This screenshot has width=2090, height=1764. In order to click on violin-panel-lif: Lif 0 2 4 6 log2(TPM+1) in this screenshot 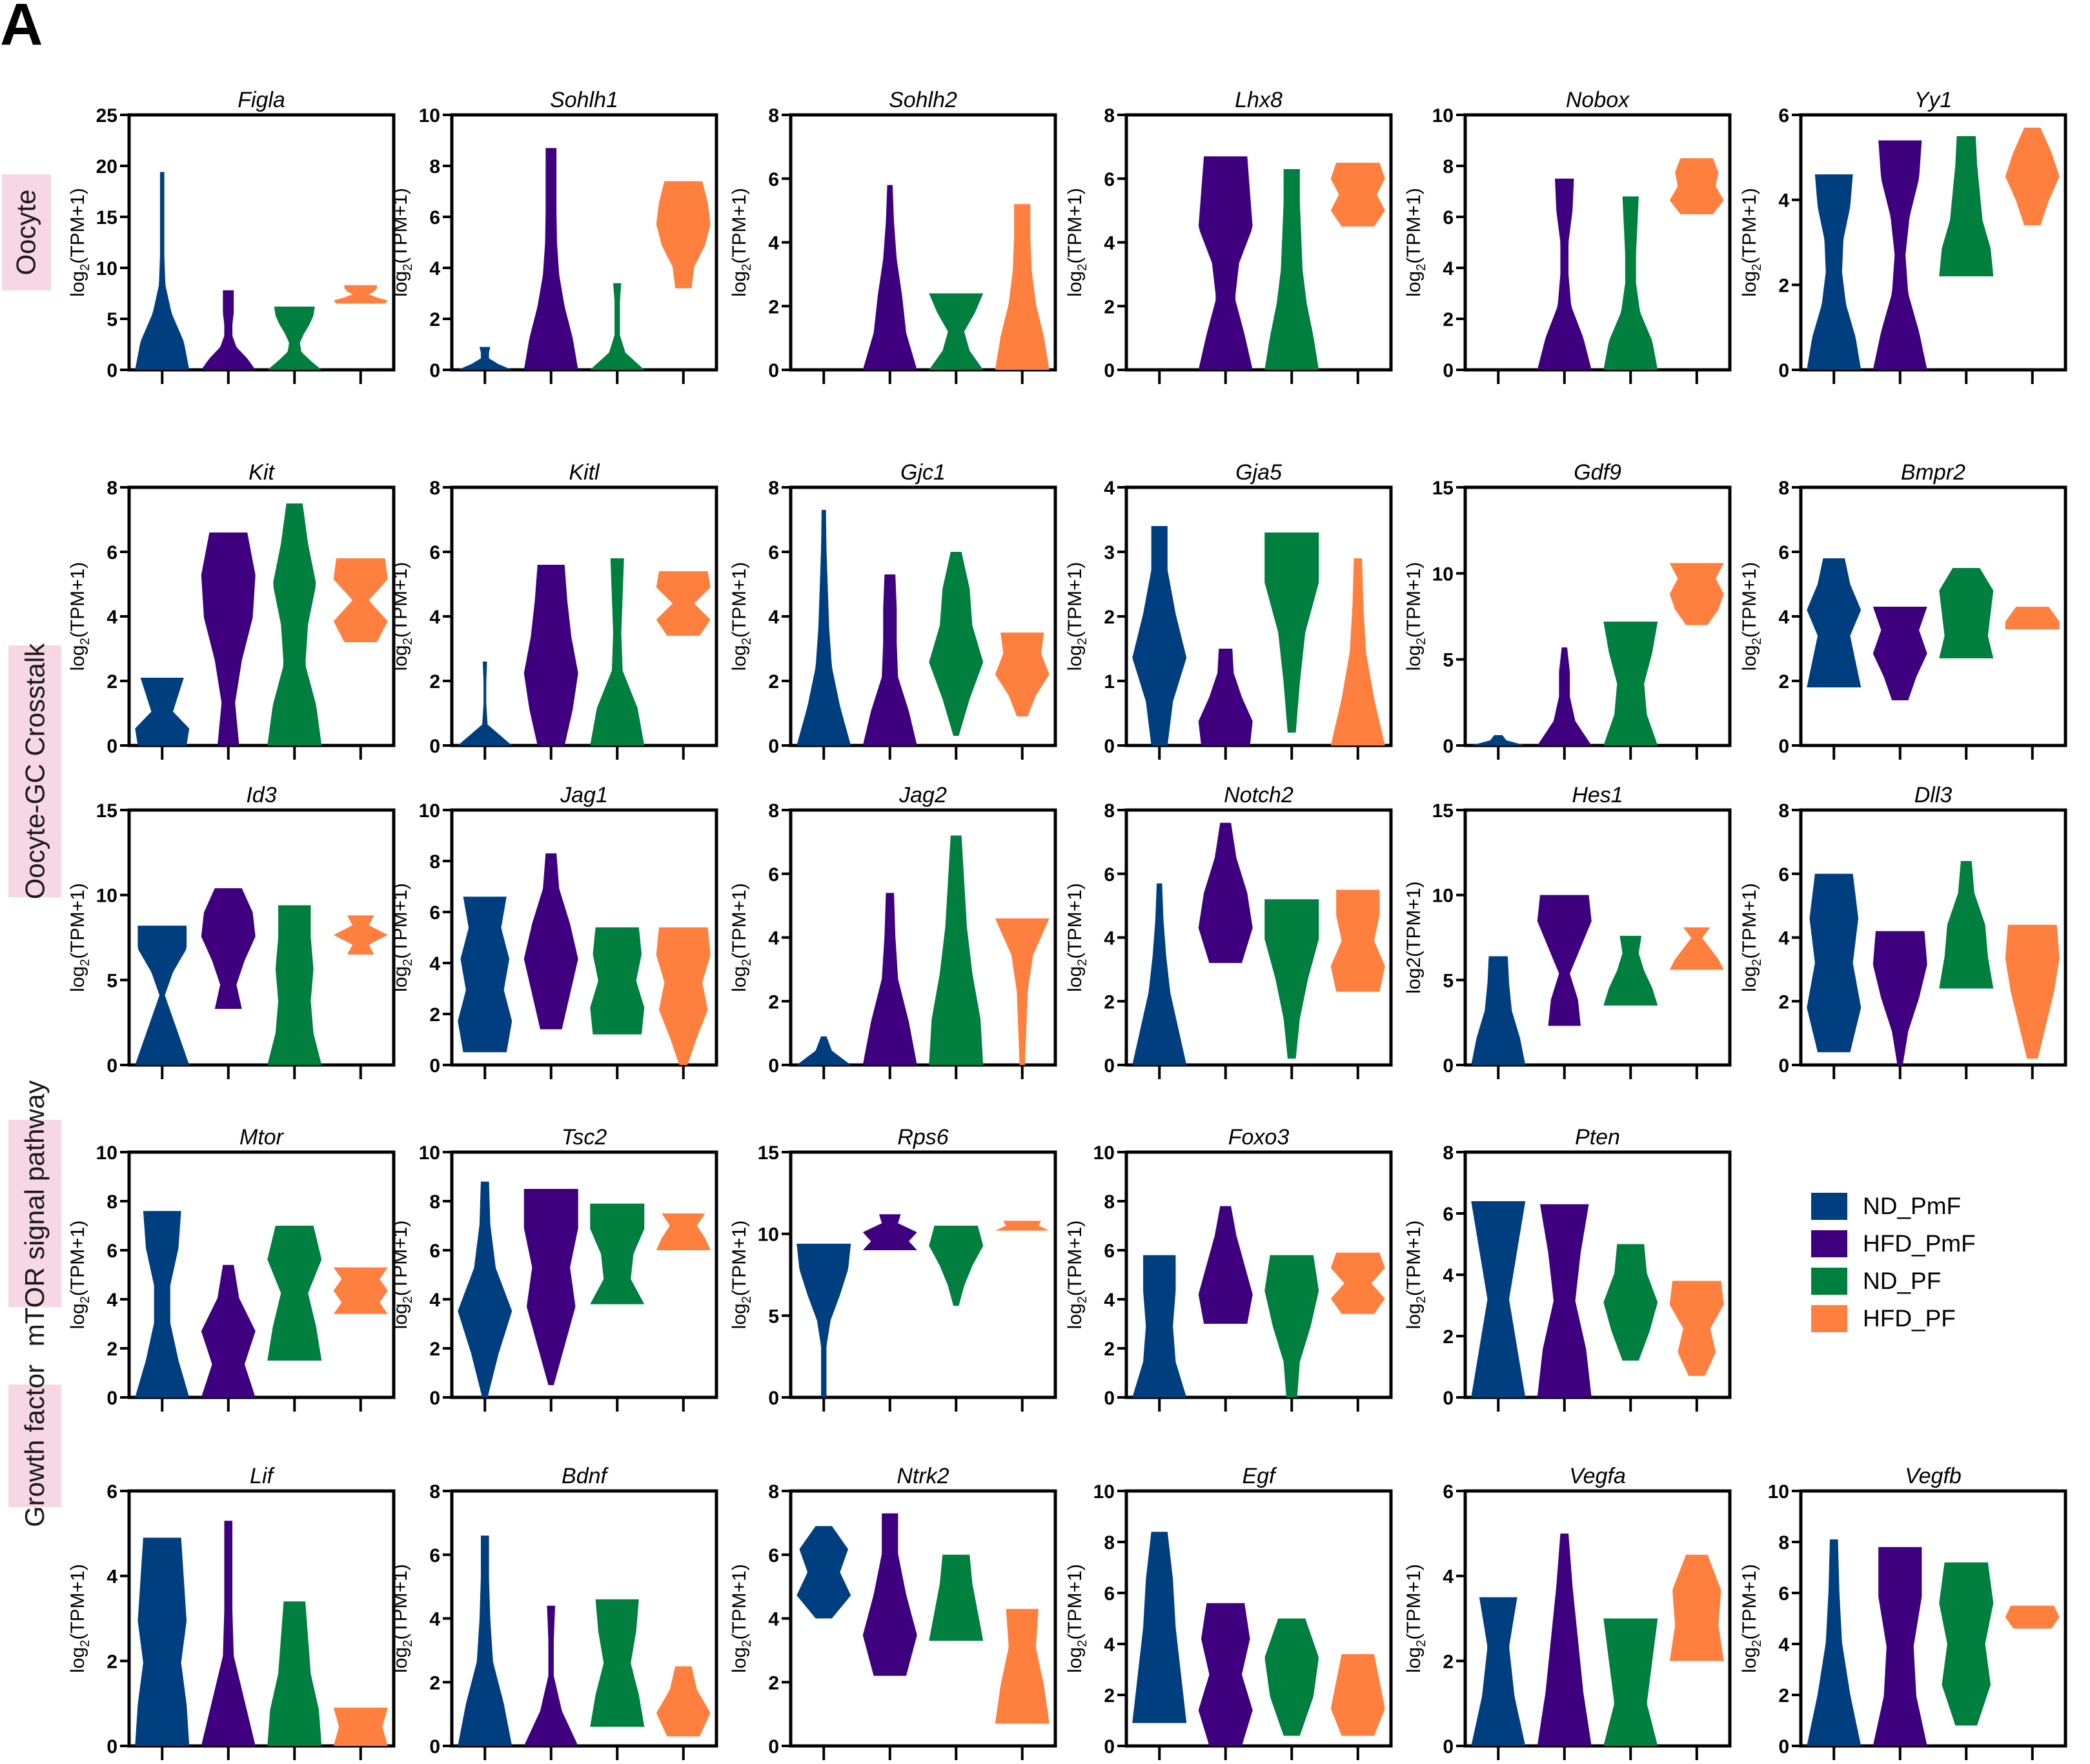, I will do `click(231, 1612)`.